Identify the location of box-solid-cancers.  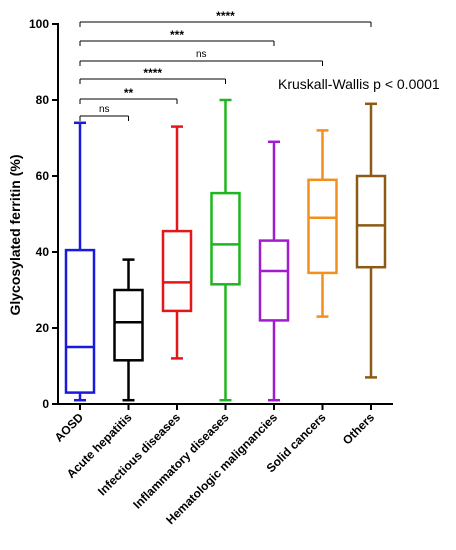
(322, 223).